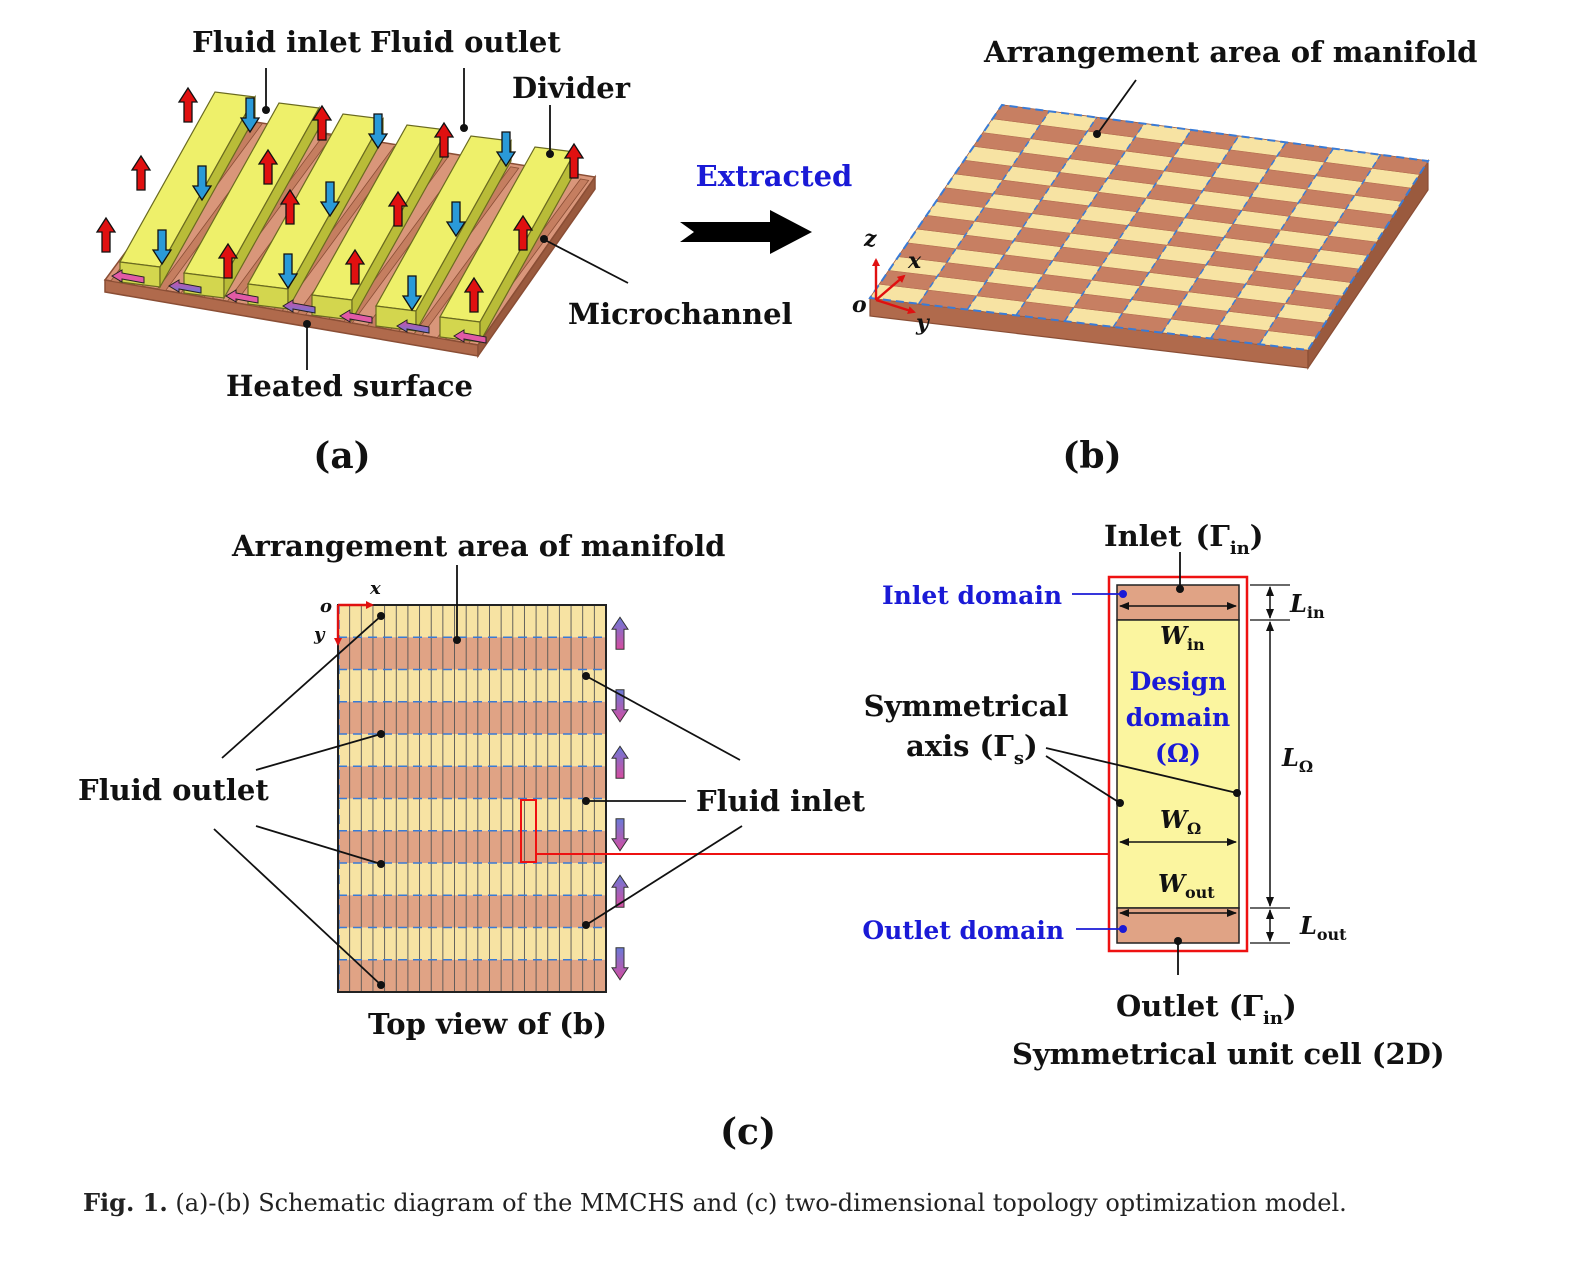 Image resolution: width=1572 pixels, height=1271 pixels. I want to click on unit-cell-highlight, so click(528, 831).